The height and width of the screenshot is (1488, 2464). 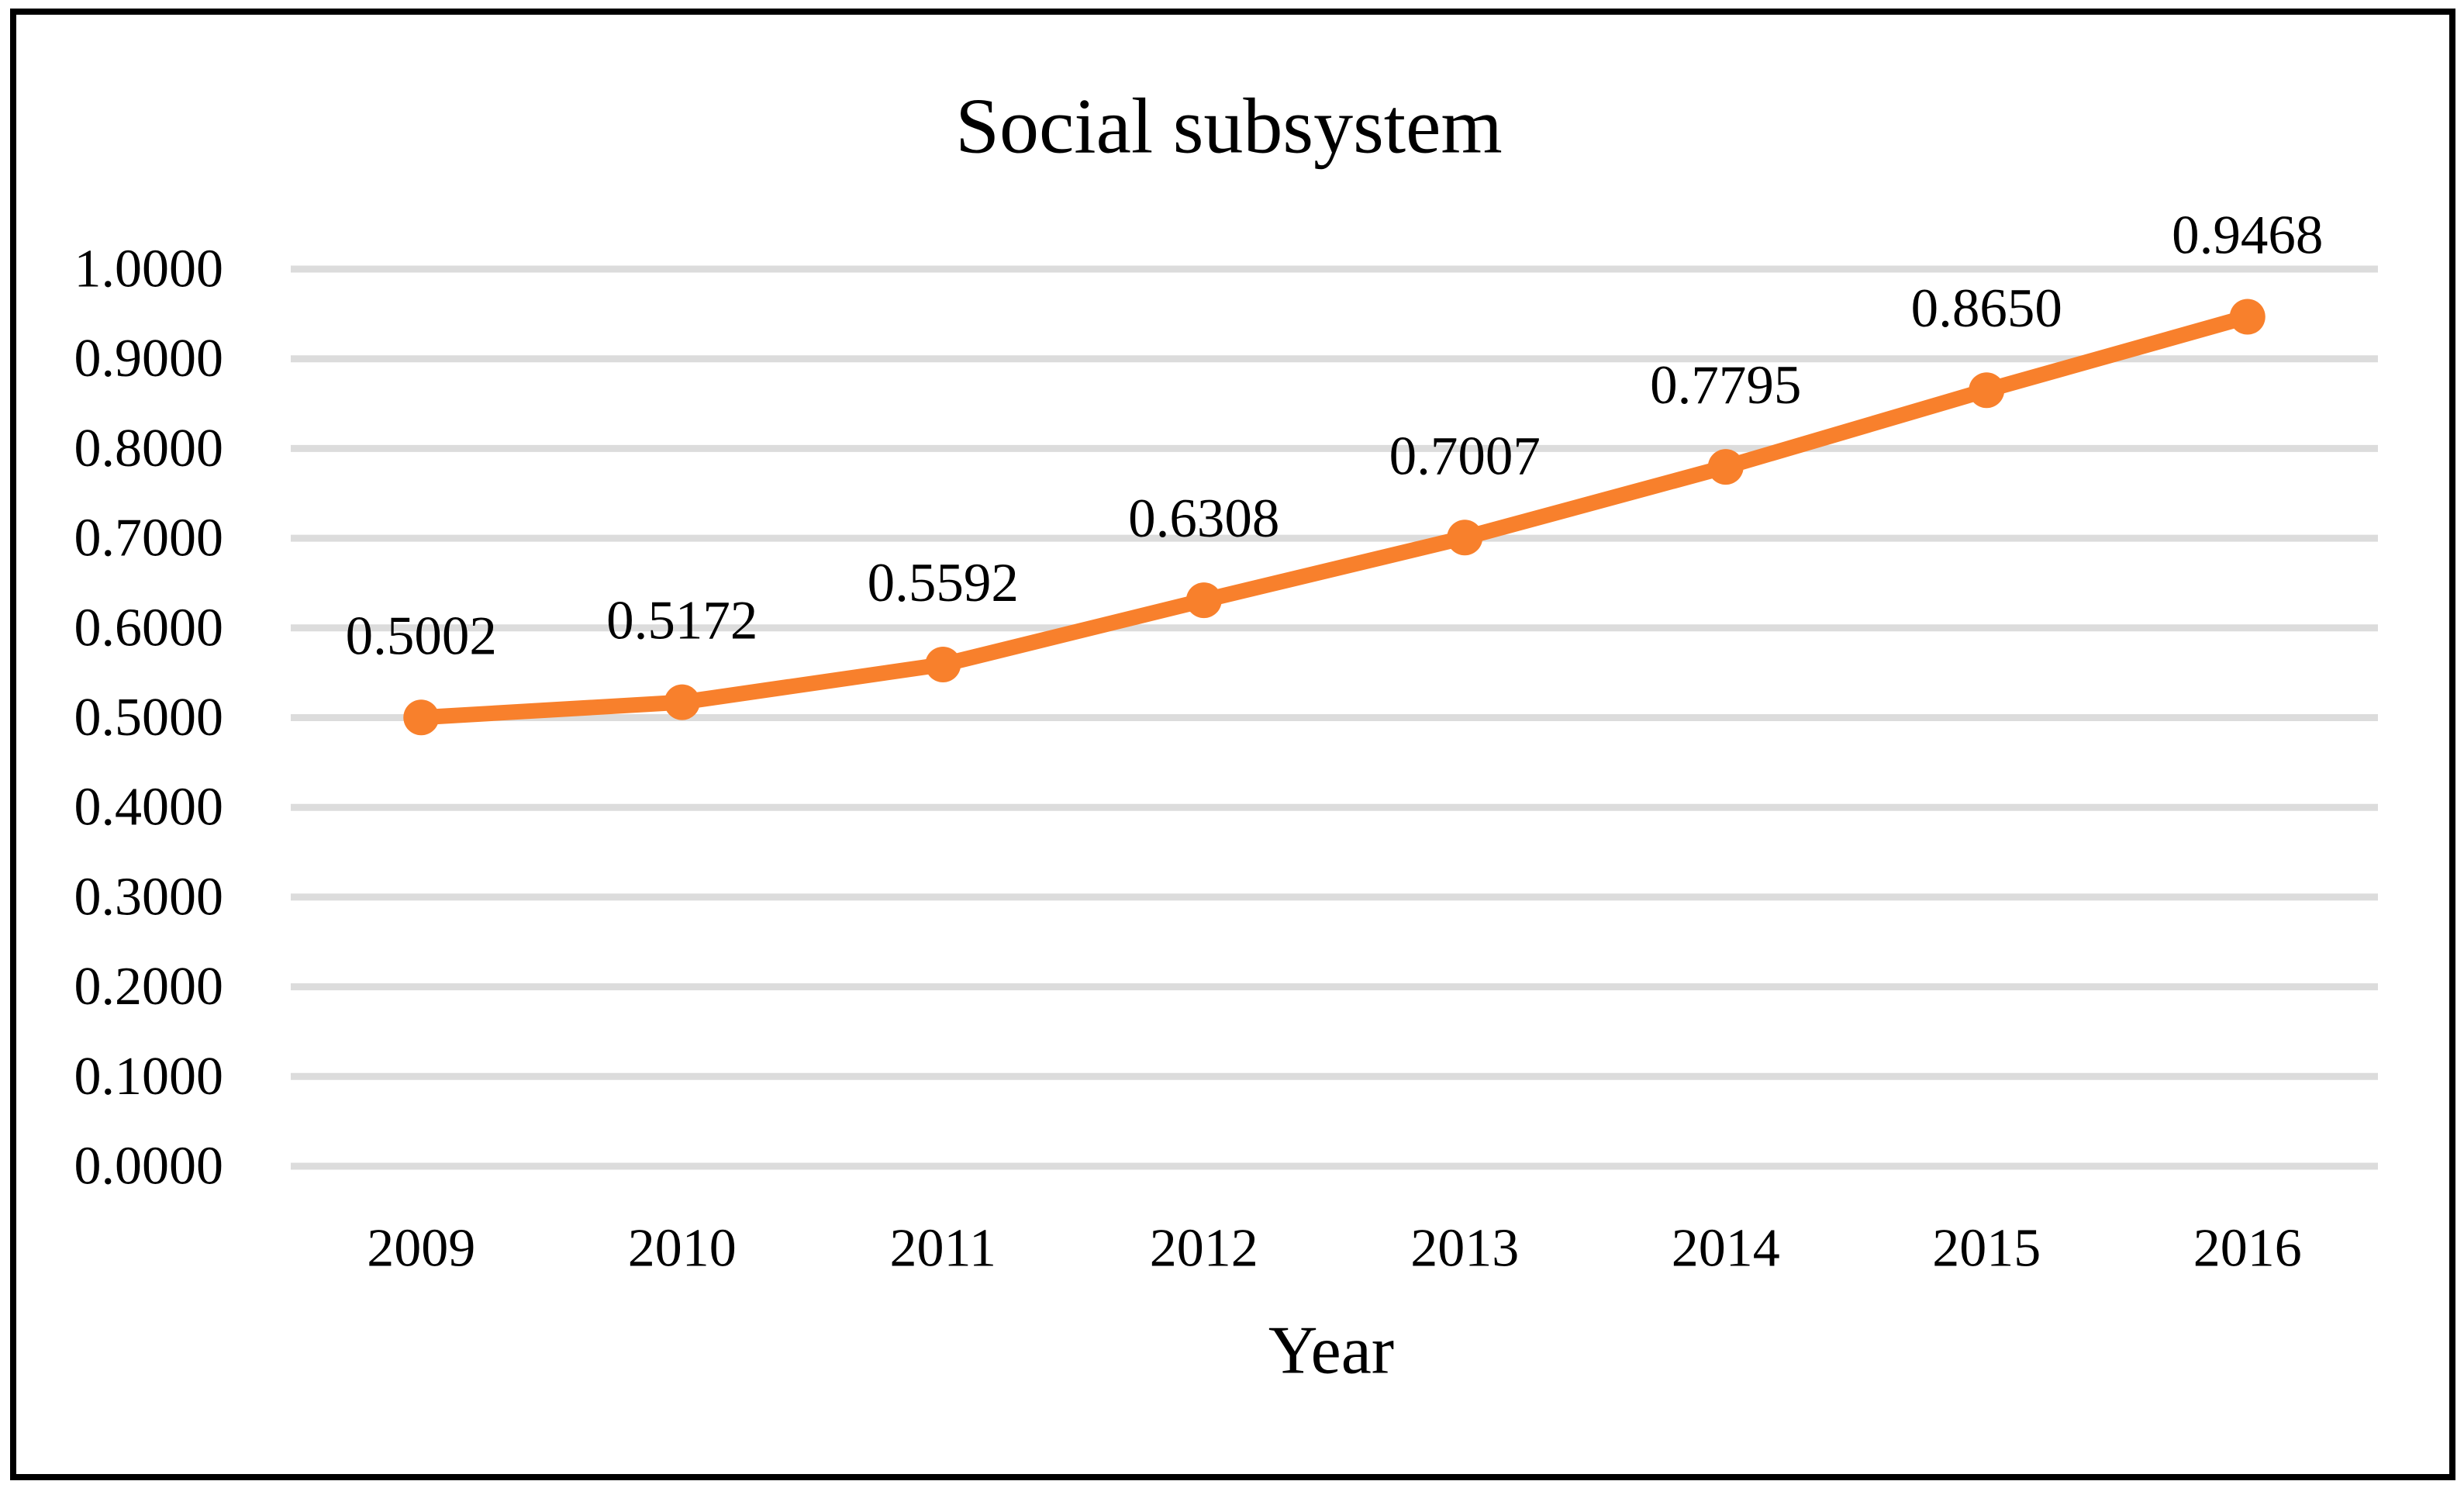 I want to click on y-tick-label: 0.0000, so click(x=149, y=1166).